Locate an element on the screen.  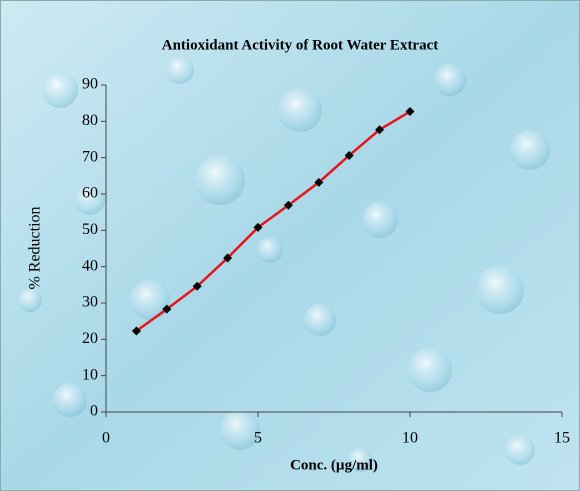
y-tick-label: 60 is located at coordinates (90, 193).